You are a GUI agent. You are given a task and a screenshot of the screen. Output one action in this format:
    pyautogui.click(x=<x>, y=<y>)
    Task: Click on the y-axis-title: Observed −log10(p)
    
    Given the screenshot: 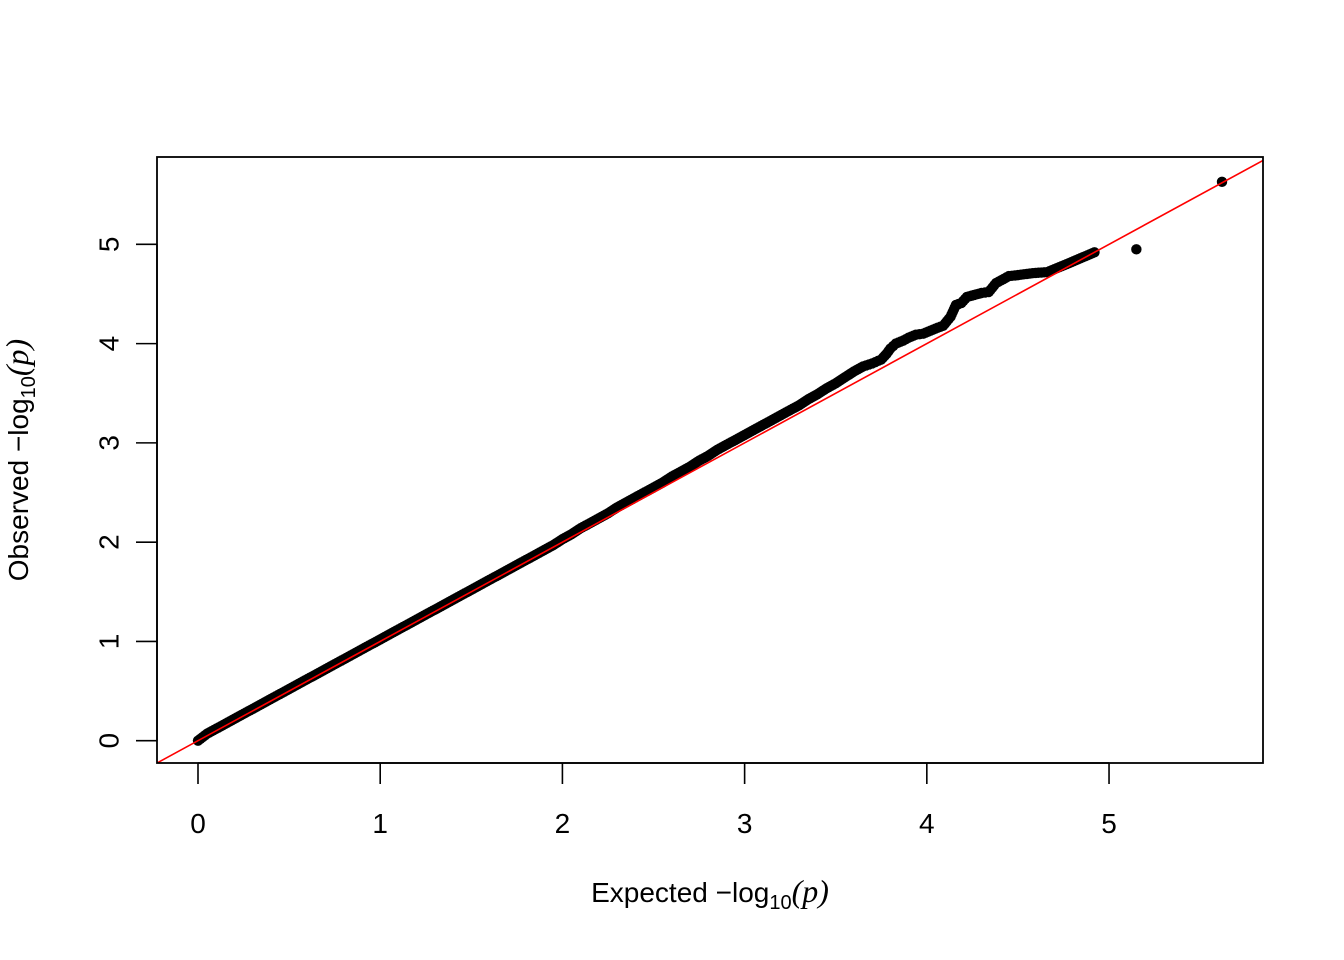 What is the action you would take?
    pyautogui.click(x=20, y=460)
    